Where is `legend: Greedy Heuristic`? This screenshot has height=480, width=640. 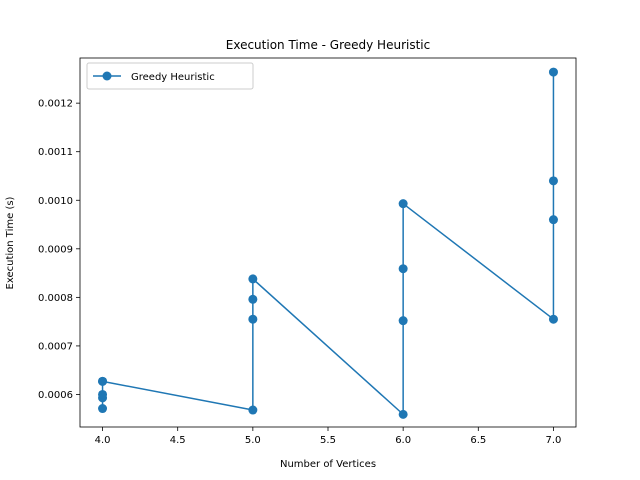
legend: Greedy Heuristic is located at coordinates (170, 76).